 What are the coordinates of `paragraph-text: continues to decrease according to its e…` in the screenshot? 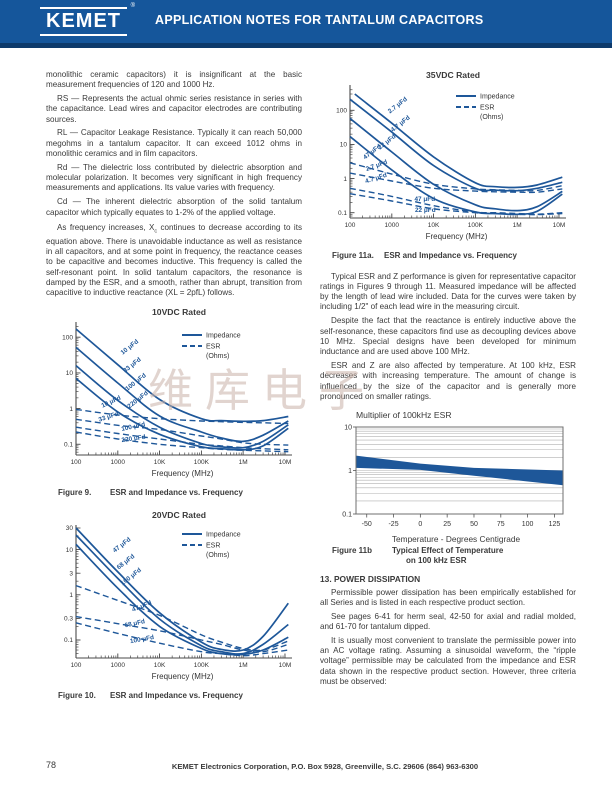 It's located at (174, 260).